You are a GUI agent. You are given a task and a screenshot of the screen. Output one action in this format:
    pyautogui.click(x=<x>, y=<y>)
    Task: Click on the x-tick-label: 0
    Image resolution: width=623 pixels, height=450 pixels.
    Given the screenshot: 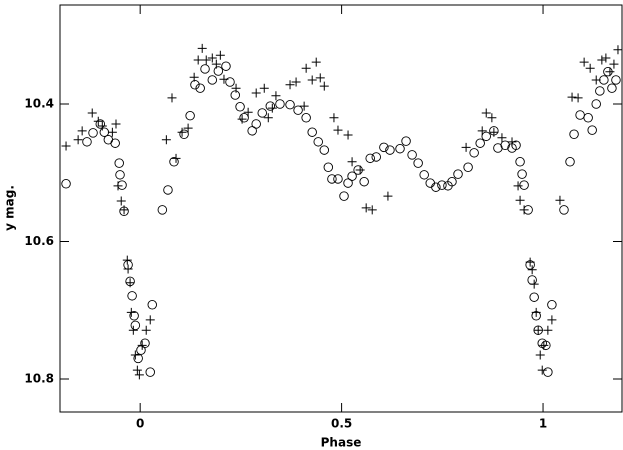 What is the action you would take?
    pyautogui.click(x=140, y=424)
    